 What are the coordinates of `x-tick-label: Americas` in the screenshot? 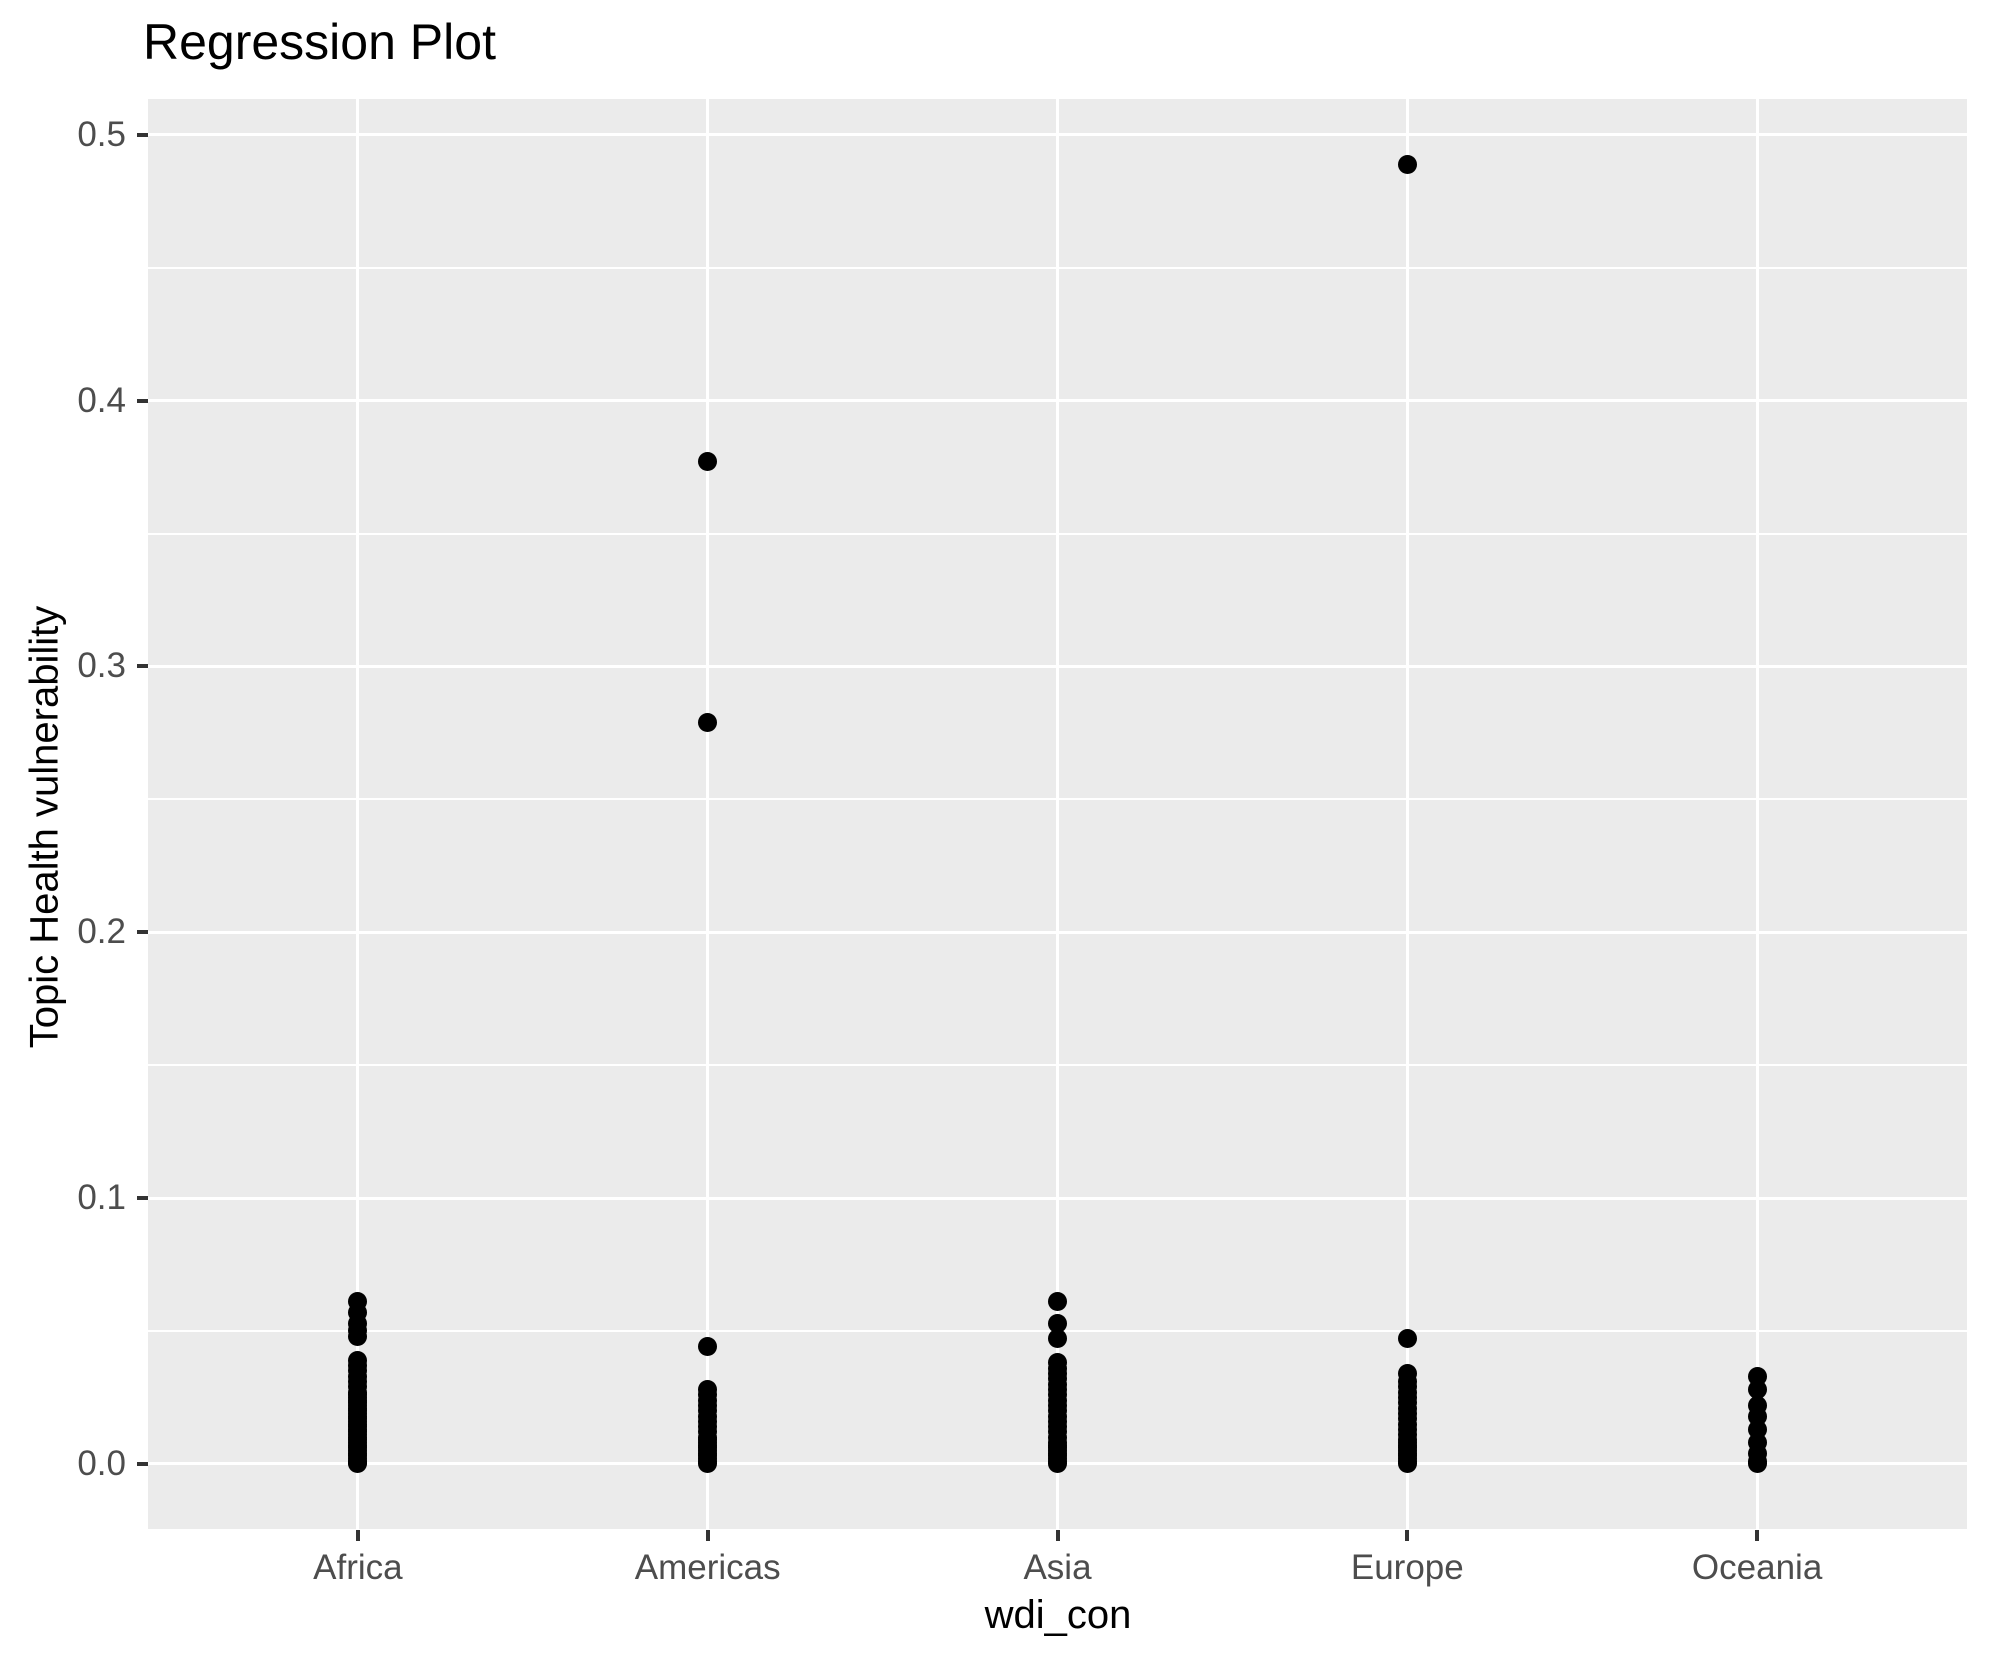 It's located at (707, 1567).